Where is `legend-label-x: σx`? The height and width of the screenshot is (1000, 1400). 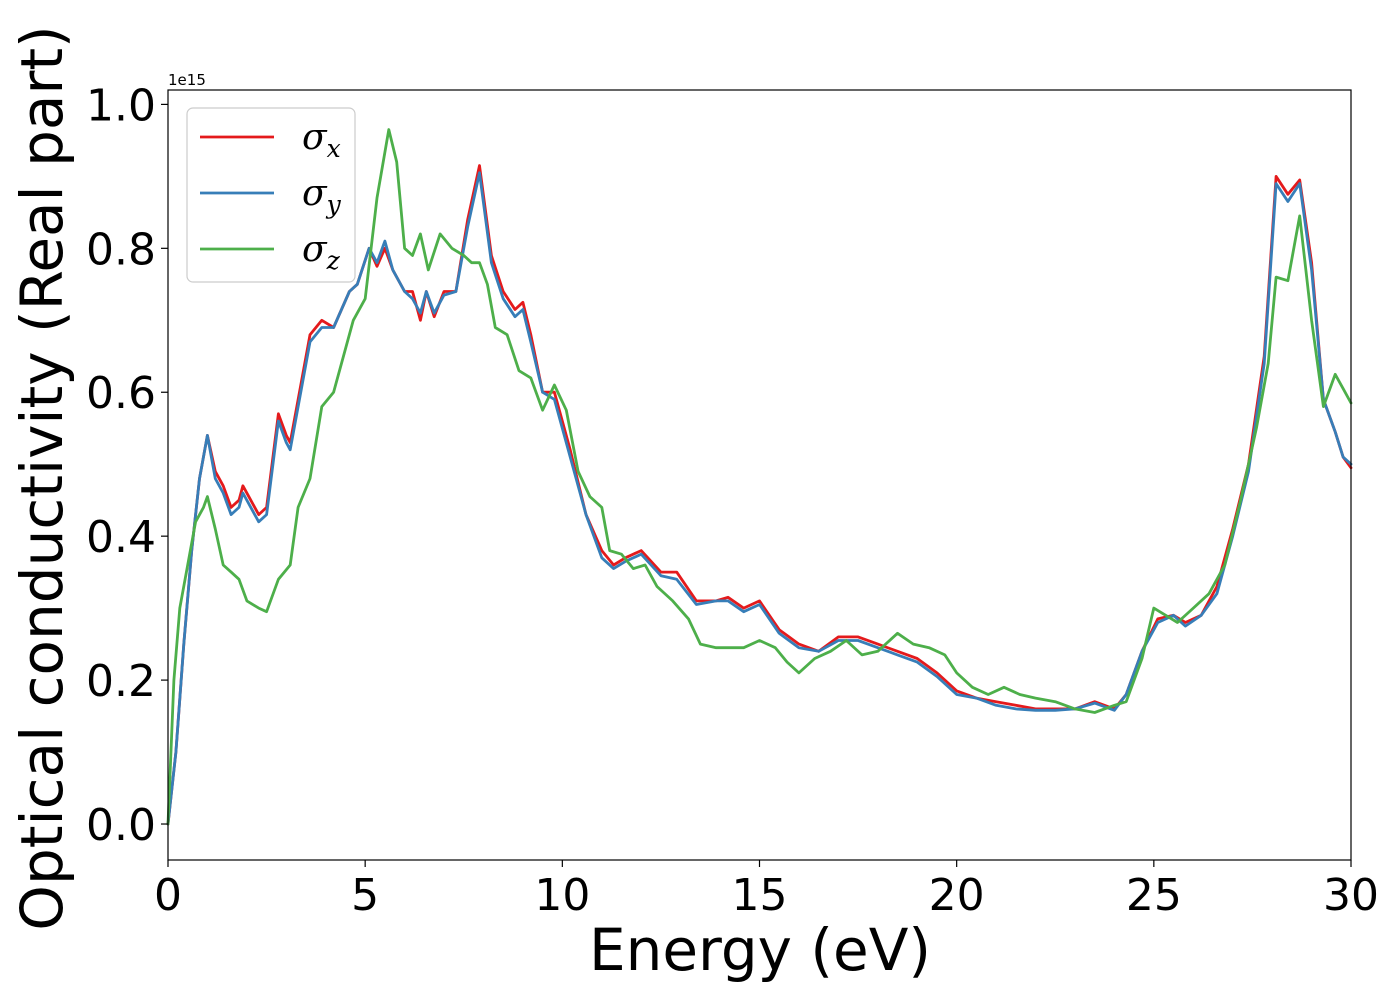 legend-label-x: σx is located at coordinates (321, 140).